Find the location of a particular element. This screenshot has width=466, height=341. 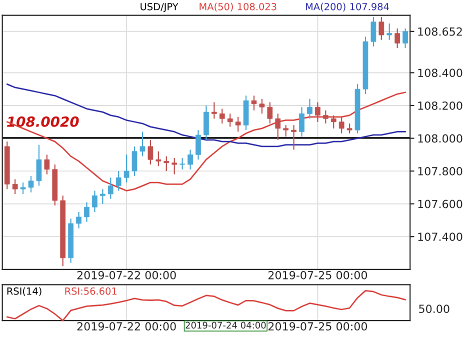

text: MA(50) 108.023 is located at coordinates (238, 7).